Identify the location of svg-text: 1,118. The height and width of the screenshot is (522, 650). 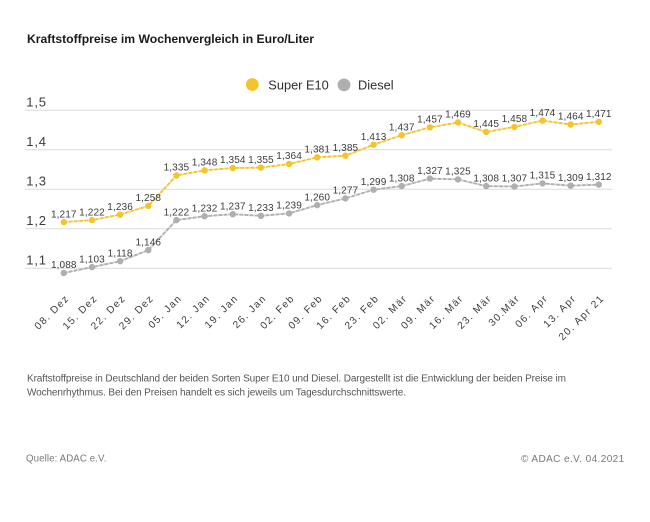
(120, 253).